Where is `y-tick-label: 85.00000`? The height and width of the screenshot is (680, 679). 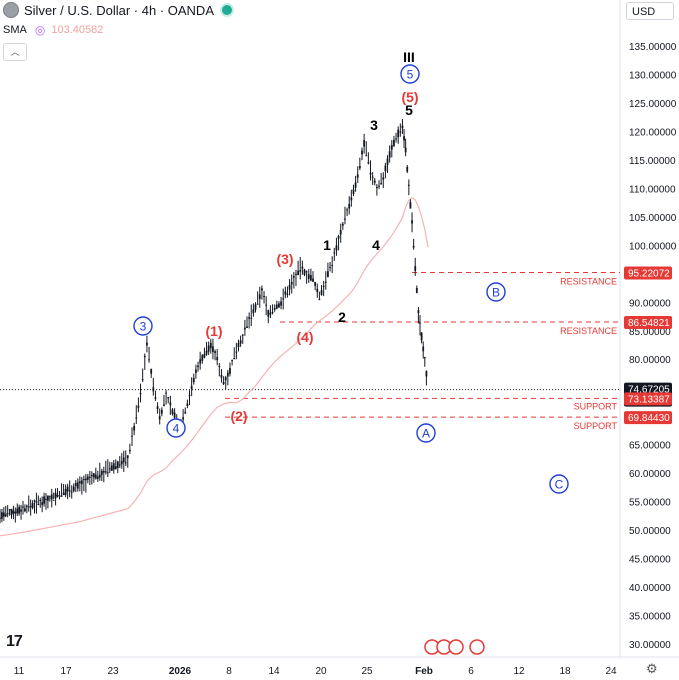
y-tick-label: 85.00000 is located at coordinates (650, 332).